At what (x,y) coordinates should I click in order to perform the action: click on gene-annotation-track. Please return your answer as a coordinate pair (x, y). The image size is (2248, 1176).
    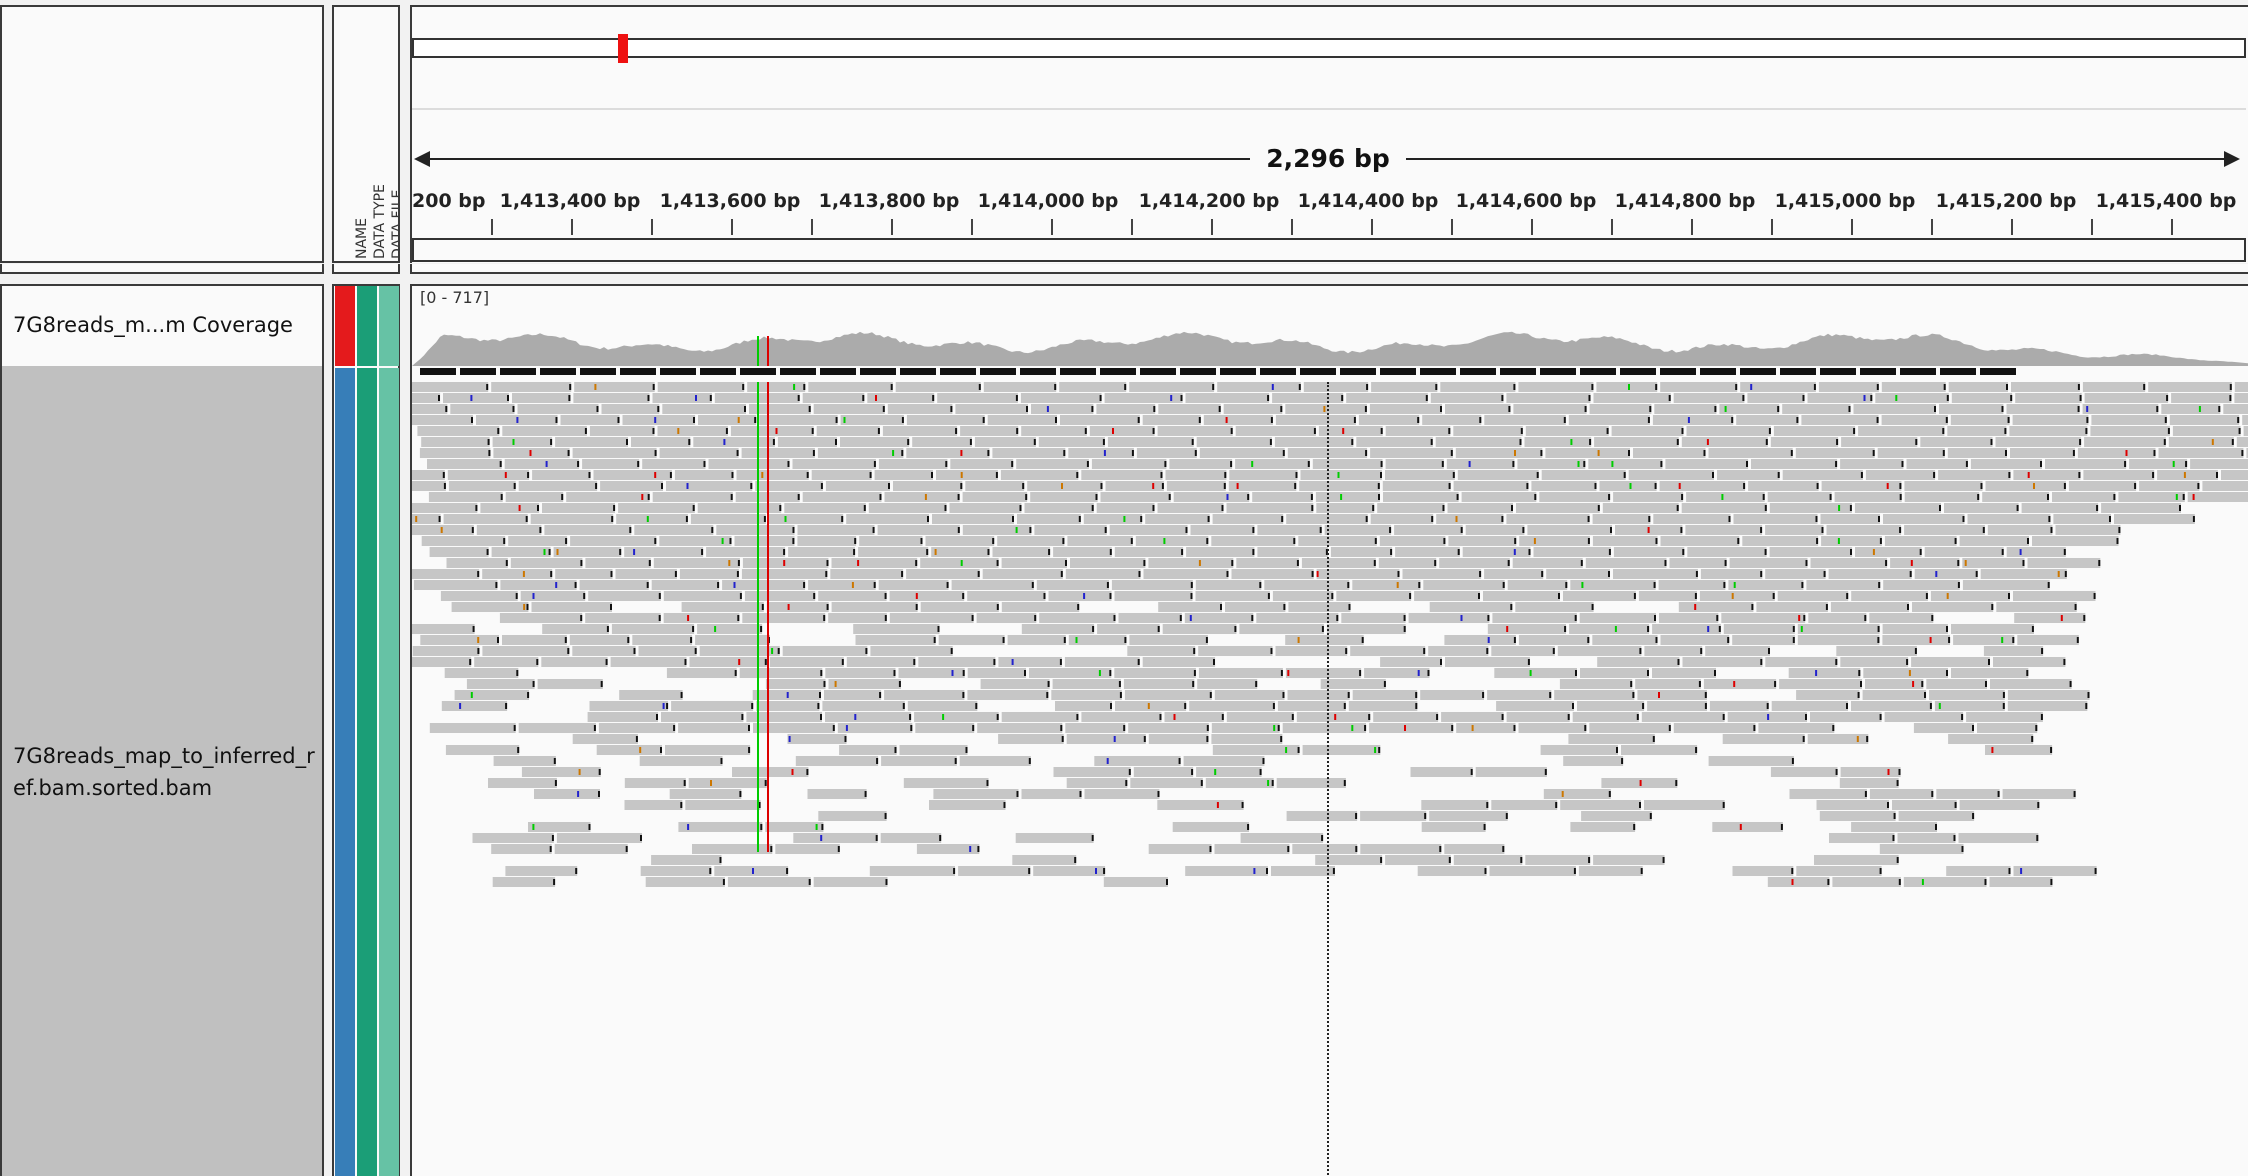
    Looking at the image, I should click on (1330, 372).